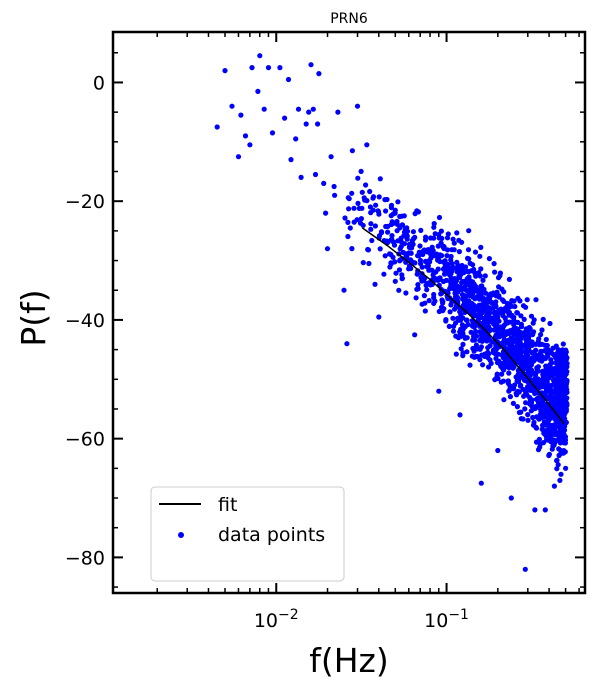 The height and width of the screenshot is (680, 600). What do you see at coordinates (349, 660) in the screenshot?
I see `x-axis-label: f(Hz)` at bounding box center [349, 660].